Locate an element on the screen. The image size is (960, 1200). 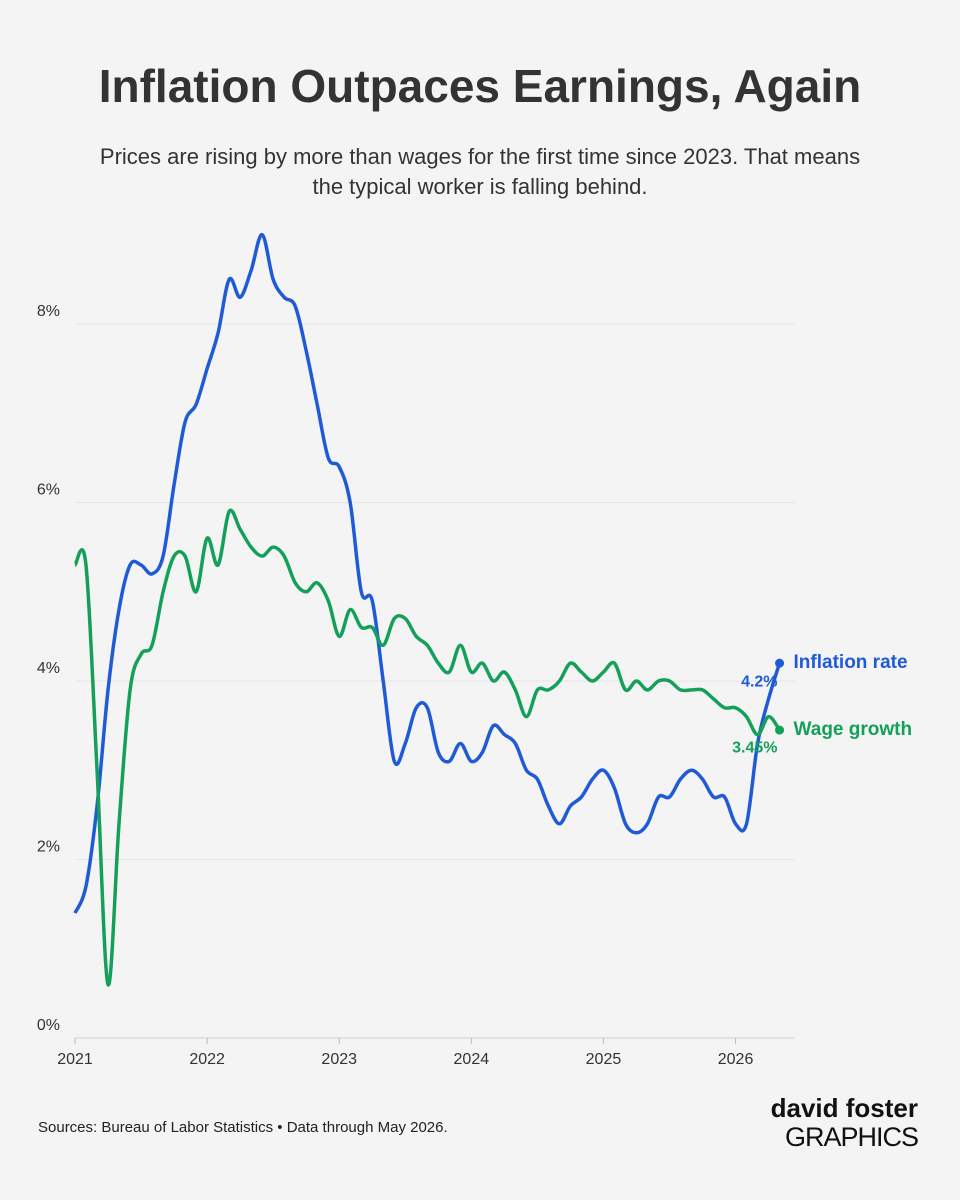
value-label: 3.45% is located at coordinates (754, 747).